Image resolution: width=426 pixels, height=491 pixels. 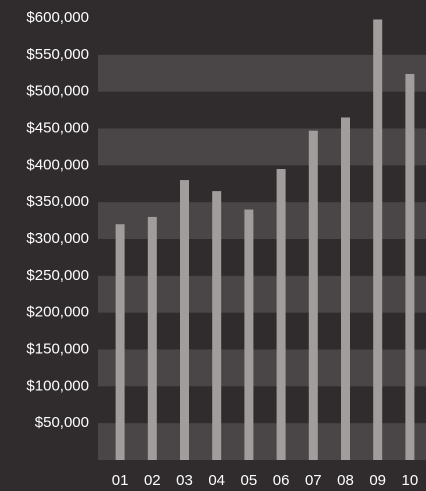 I want to click on y-tick-label: $500,000, so click(x=57, y=91).